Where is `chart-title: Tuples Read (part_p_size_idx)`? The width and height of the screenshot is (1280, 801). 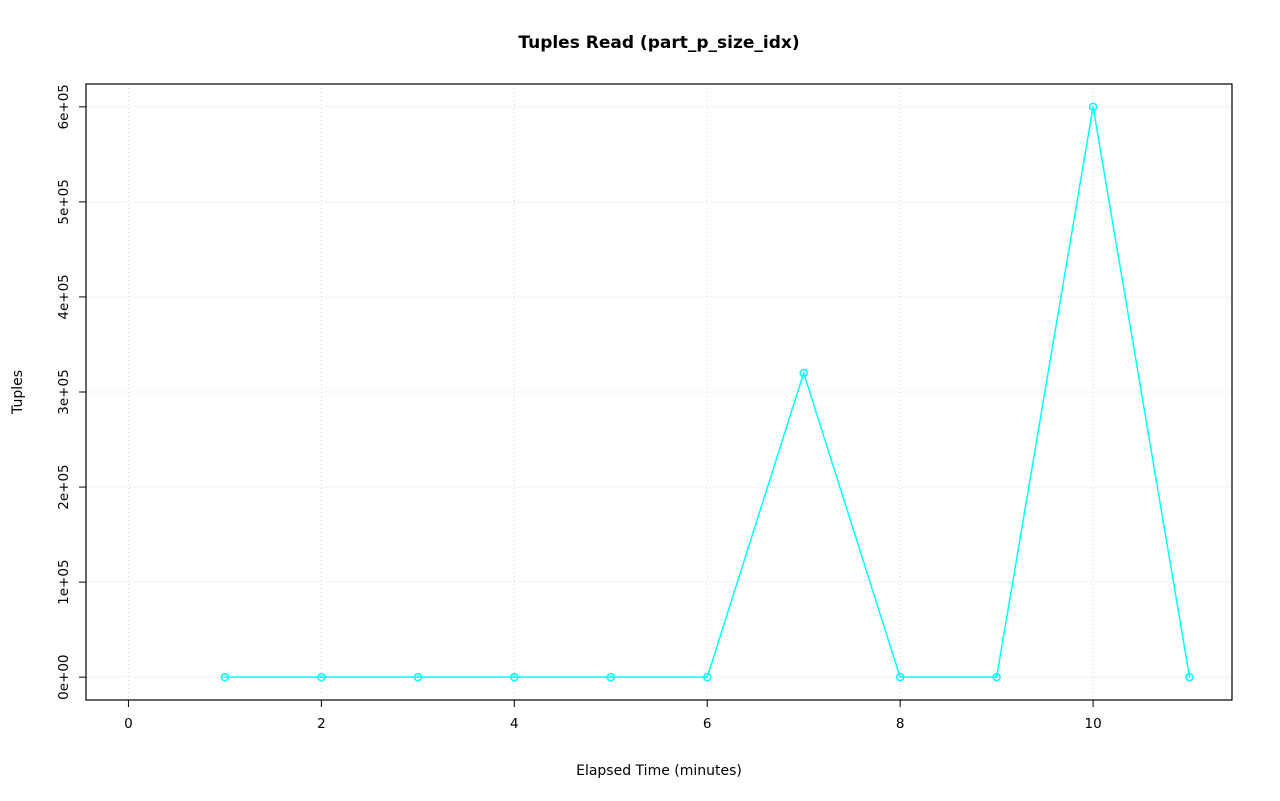 chart-title: Tuples Read (part_p_size_idx) is located at coordinates (658, 43).